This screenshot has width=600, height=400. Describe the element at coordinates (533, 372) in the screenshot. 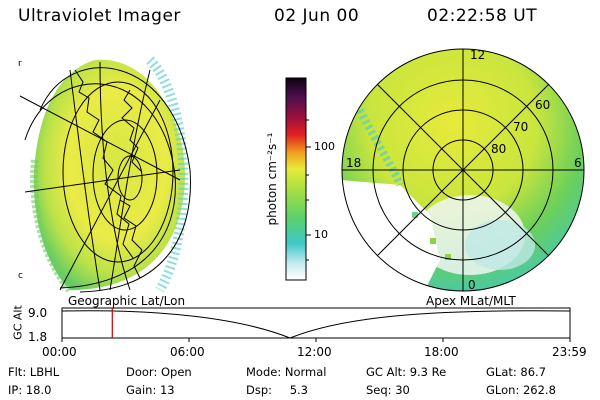

I see `info-glat-value: 86.7` at that location.